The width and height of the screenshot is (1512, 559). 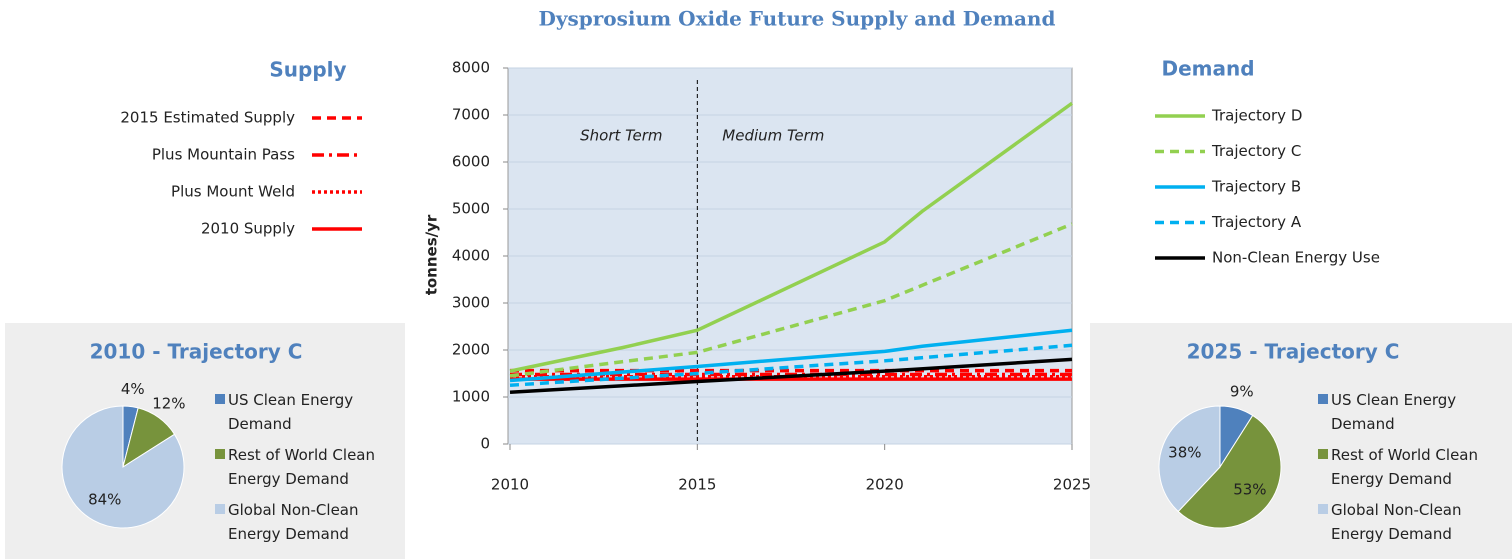 I want to click on data-label: 9%, so click(x=1242, y=392).